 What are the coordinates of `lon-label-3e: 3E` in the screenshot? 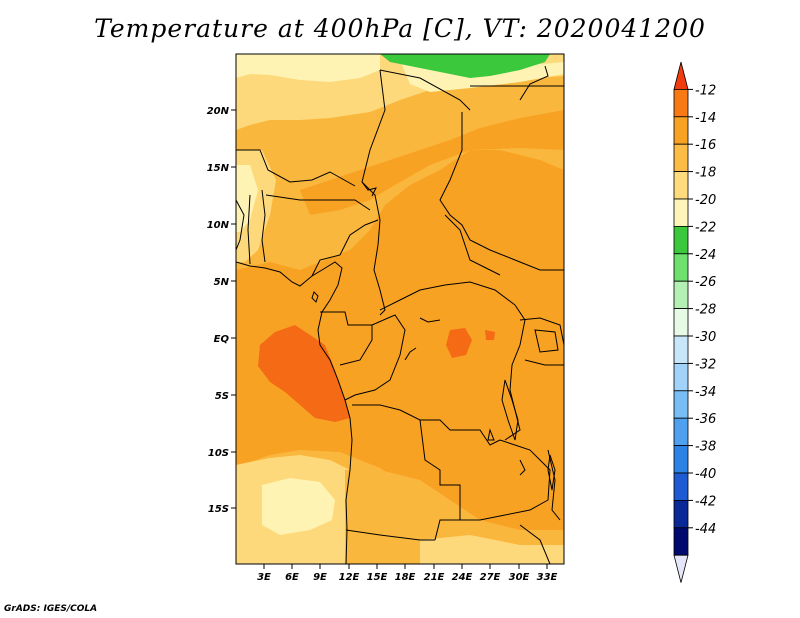 It's located at (264, 577).